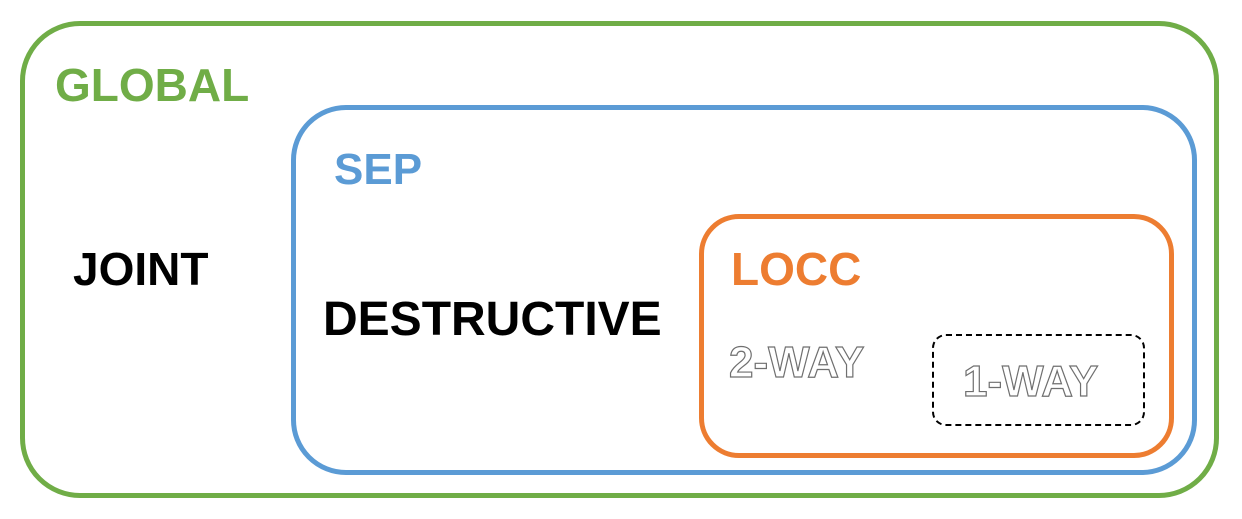 The height and width of the screenshot is (519, 1242). I want to click on locc-label: LOCC, so click(796, 269).